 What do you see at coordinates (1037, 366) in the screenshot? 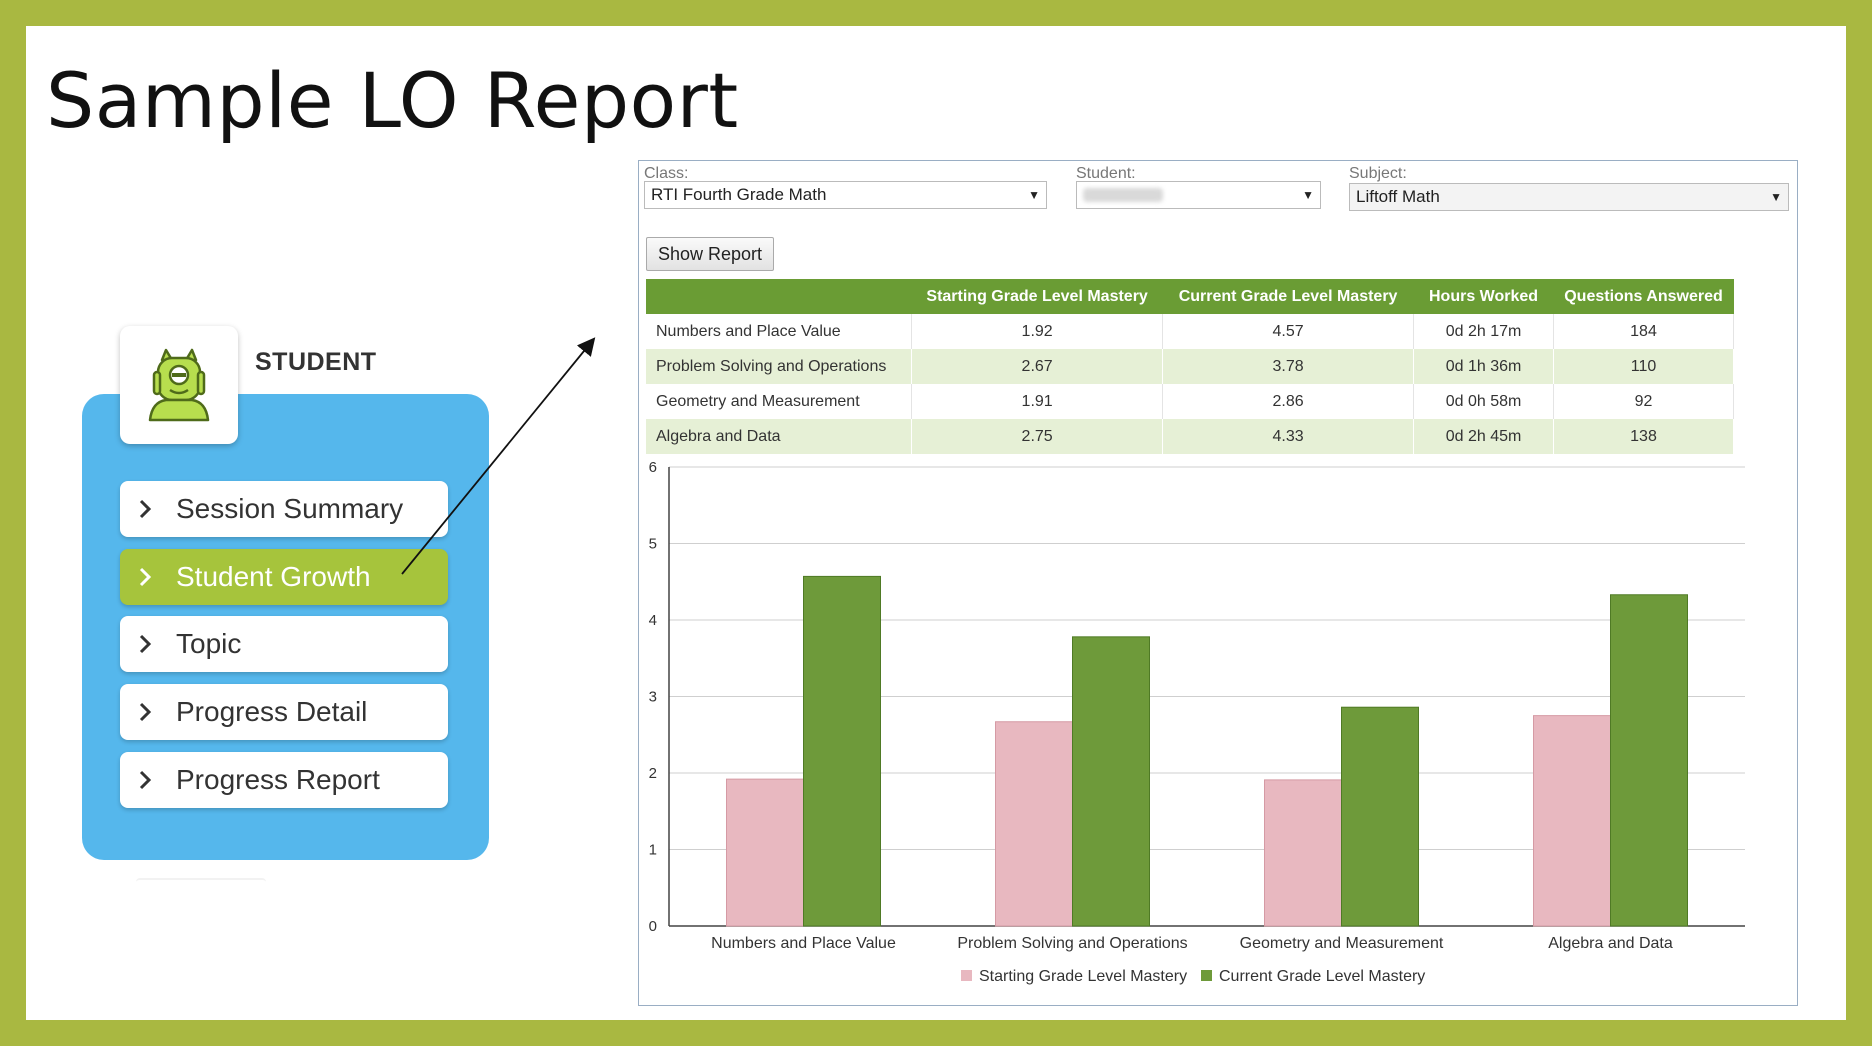
I see `table-cell: 2.67` at bounding box center [1037, 366].